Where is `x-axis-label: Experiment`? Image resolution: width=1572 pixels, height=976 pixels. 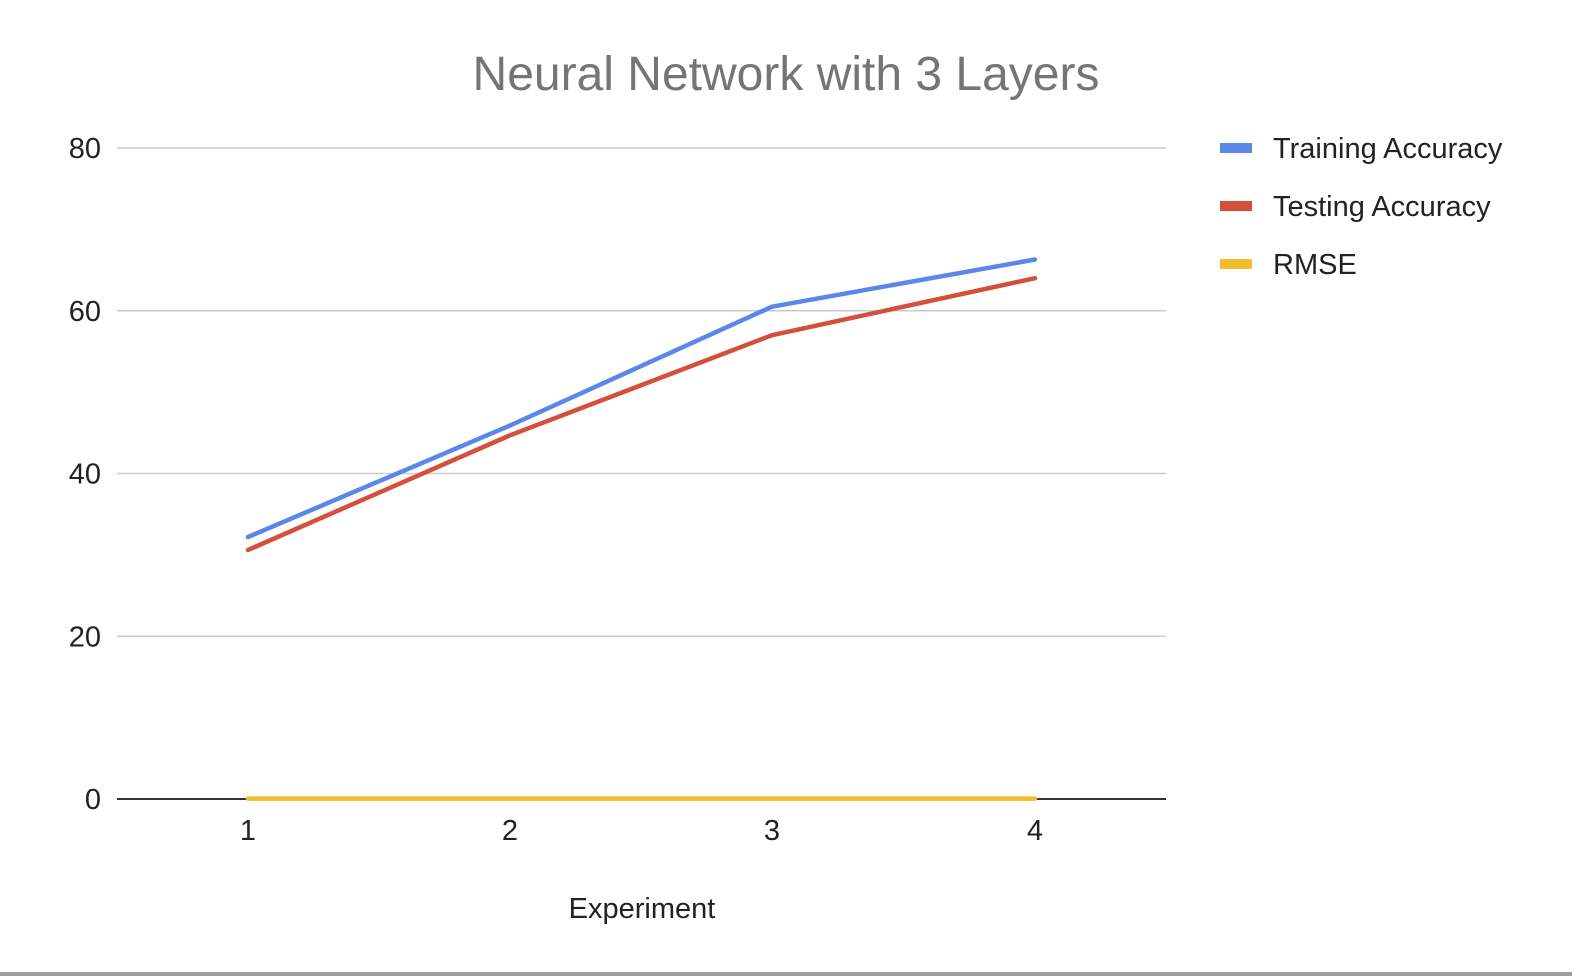
x-axis-label: Experiment is located at coordinates (642, 909).